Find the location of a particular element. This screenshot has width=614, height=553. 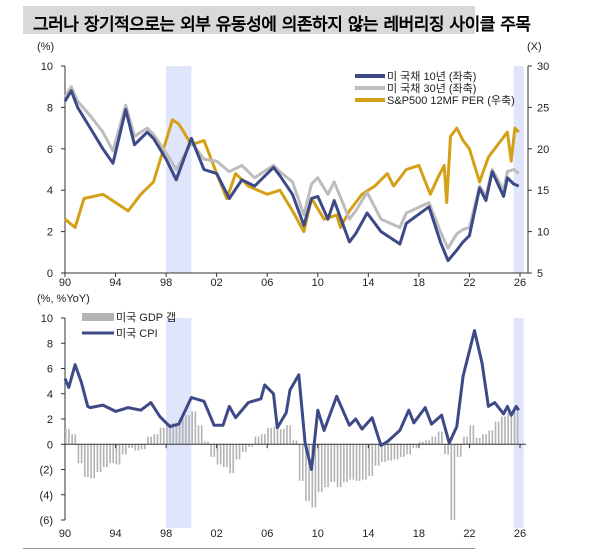

x-tick-label: 22 is located at coordinates (469, 283).